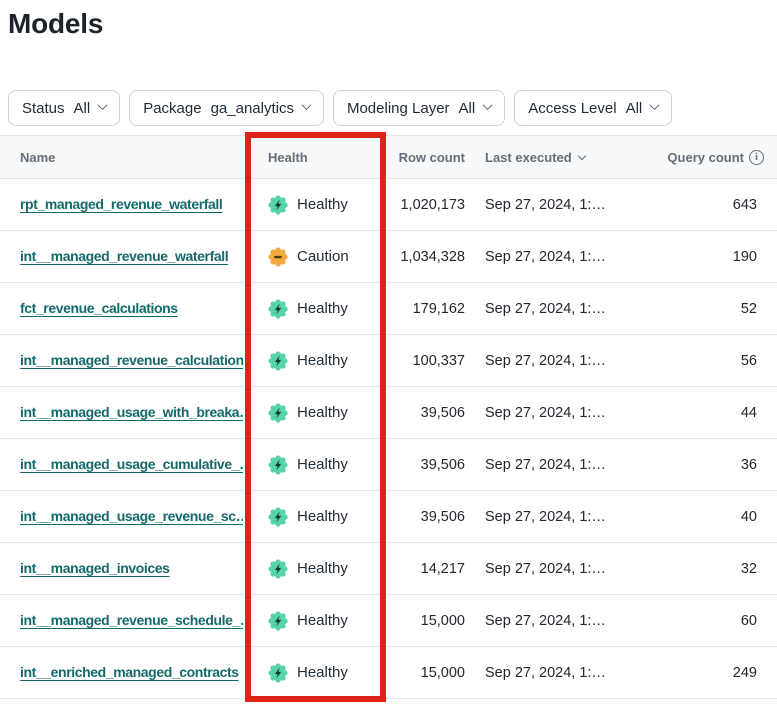  I want to click on row-count: 39,506, so click(442, 464).